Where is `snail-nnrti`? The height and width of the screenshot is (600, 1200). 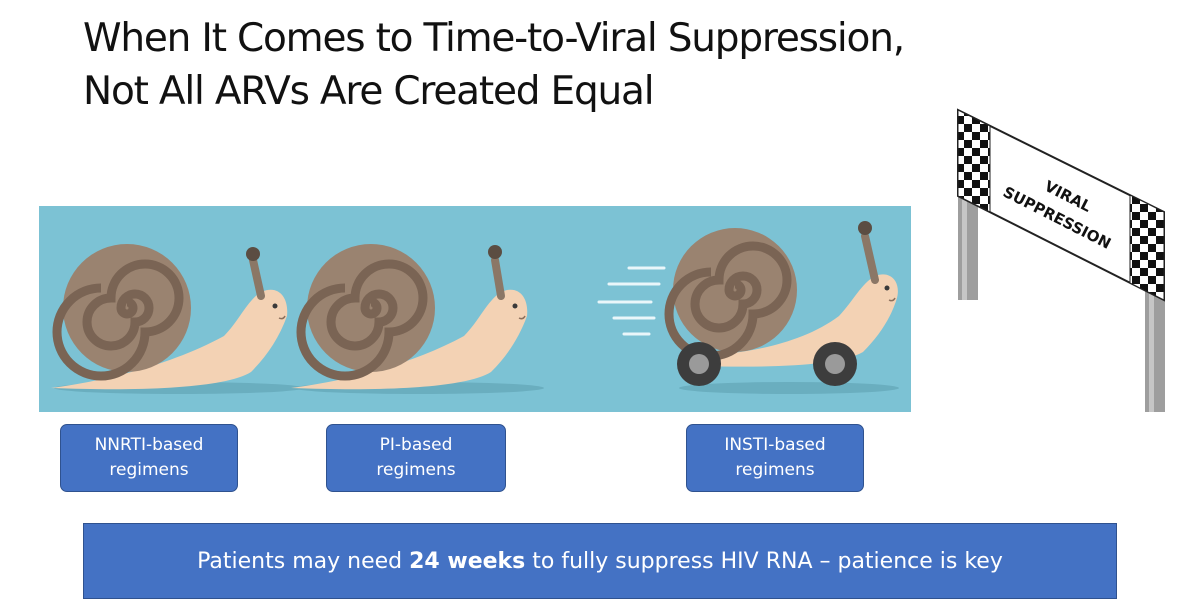
snail-nnrti is located at coordinates (169, 317).